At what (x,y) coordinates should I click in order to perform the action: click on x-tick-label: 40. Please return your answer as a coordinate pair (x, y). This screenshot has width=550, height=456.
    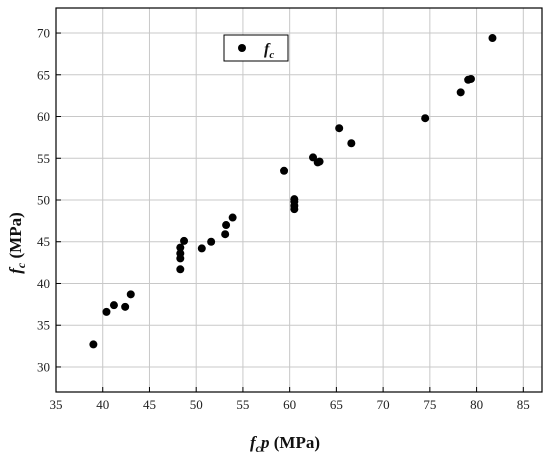
    Looking at the image, I should click on (102, 404).